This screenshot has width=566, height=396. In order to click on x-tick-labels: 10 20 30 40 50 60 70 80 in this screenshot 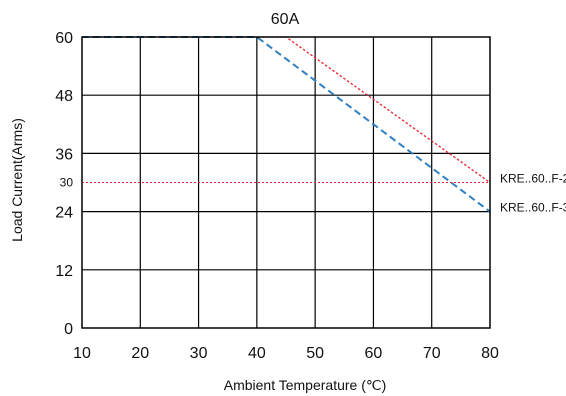, I will do `click(286, 353)`.